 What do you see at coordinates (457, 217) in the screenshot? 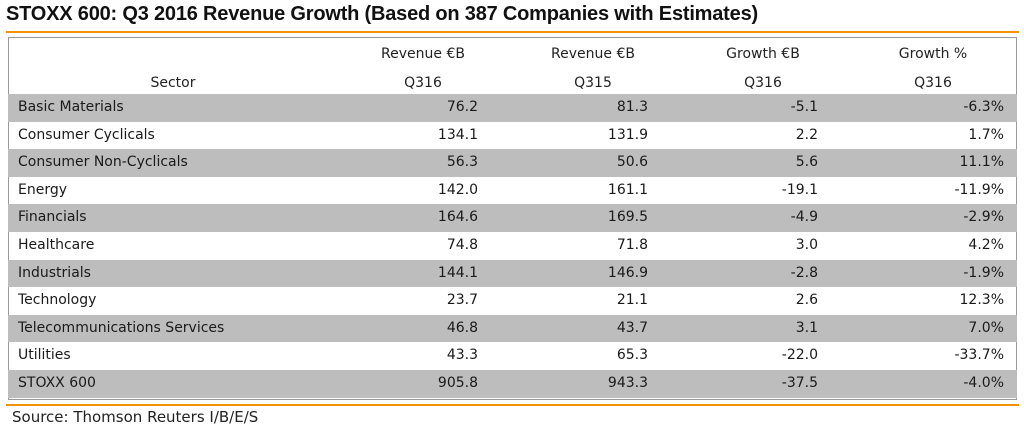
I see `cell-revenue-q316: 164.6` at bounding box center [457, 217].